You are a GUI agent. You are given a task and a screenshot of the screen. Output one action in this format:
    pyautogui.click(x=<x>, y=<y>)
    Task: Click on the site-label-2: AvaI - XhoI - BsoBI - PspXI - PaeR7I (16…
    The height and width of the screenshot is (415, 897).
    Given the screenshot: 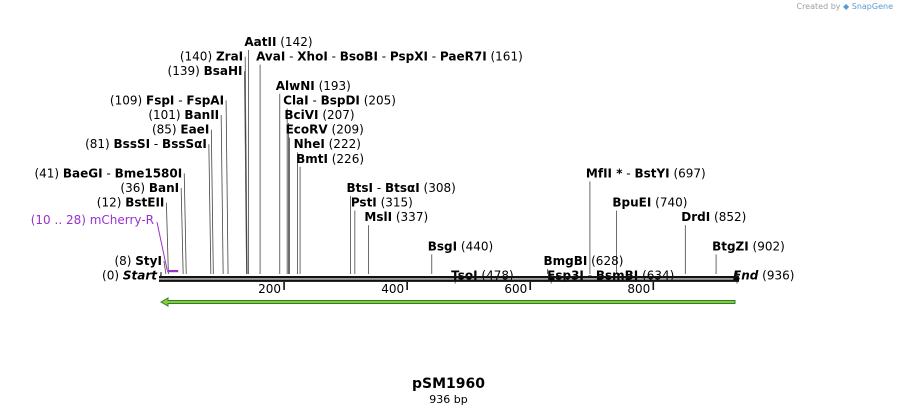 What is the action you would take?
    pyautogui.click(x=389, y=57)
    